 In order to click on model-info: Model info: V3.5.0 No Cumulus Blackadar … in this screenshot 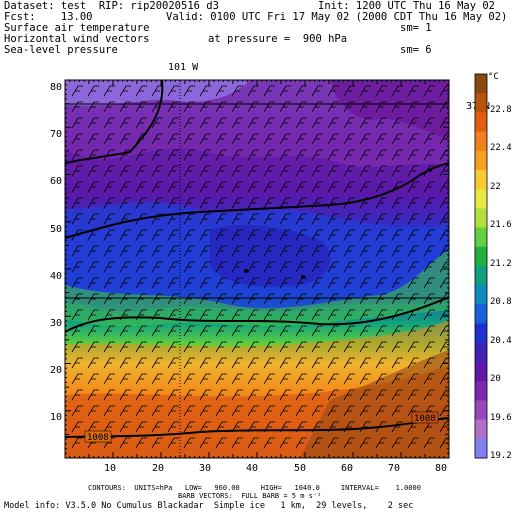, I will do `click(209, 506)`.